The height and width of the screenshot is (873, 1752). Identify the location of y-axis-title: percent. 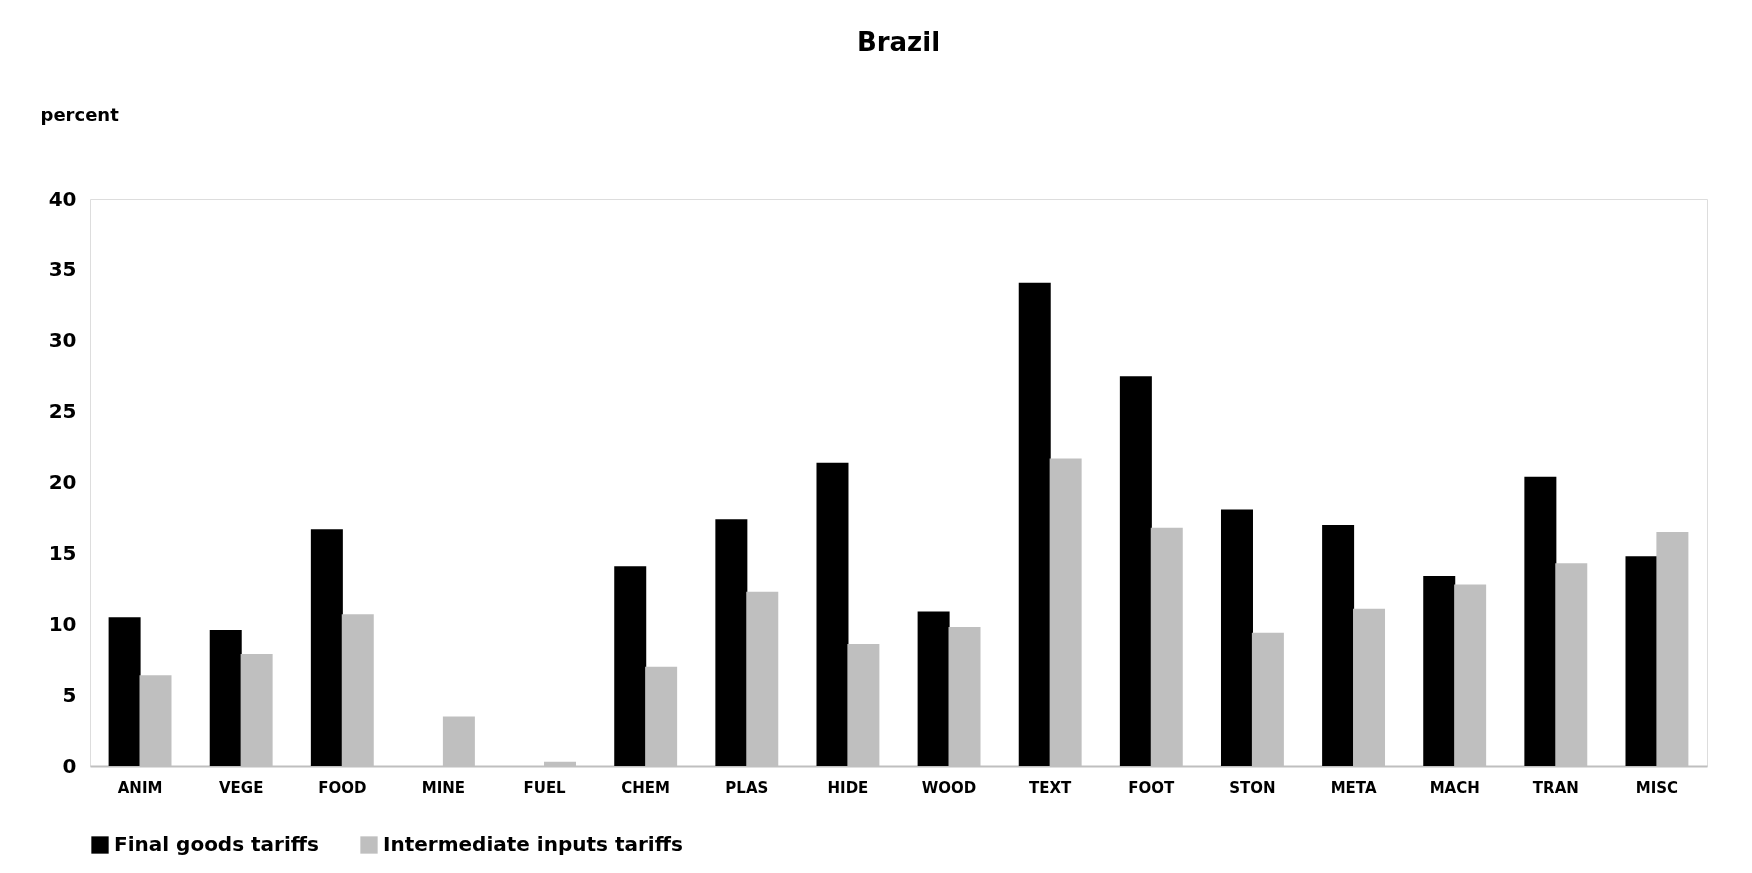
(80, 114).